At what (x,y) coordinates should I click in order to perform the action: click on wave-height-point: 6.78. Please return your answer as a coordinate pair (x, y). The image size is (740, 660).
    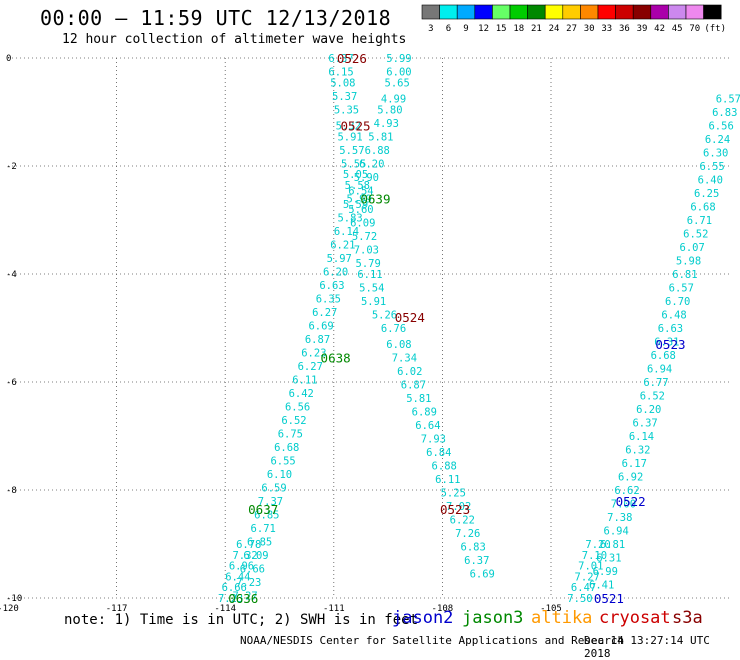
    Looking at the image, I should click on (248, 545).